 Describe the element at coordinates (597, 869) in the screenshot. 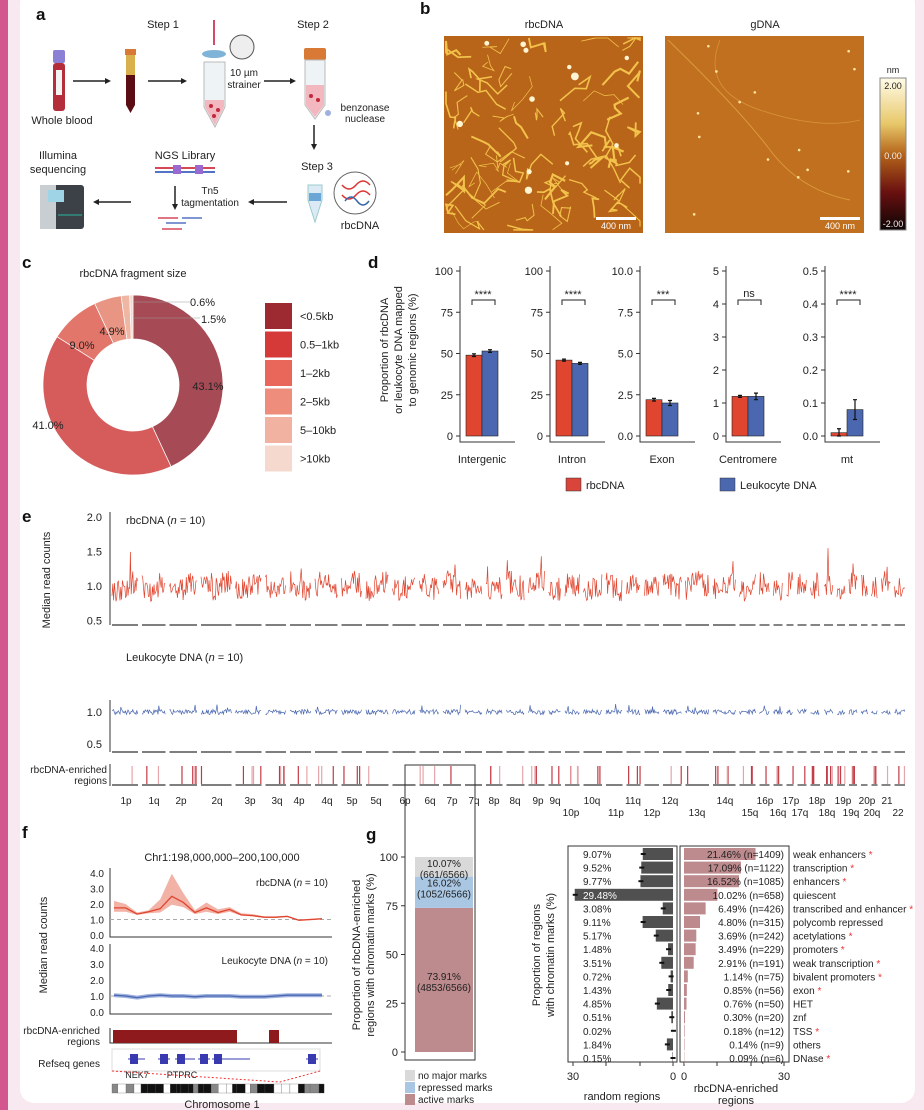

I see `random-value: 9.52%` at that location.